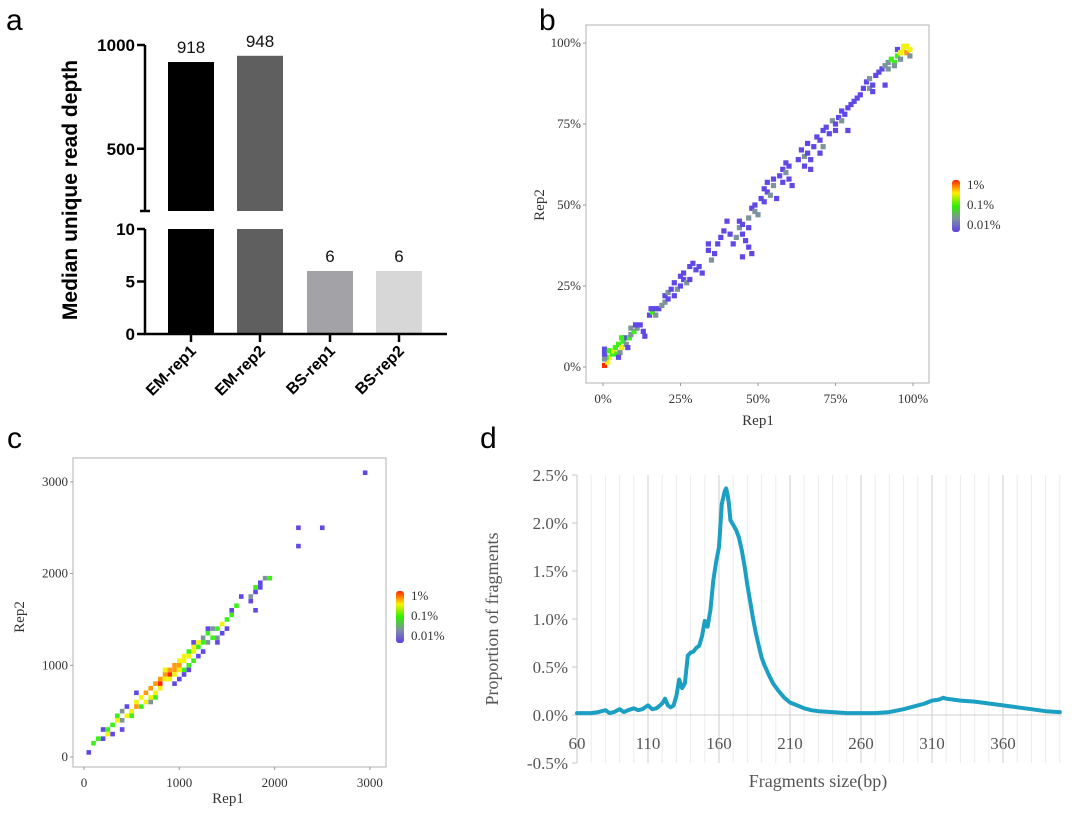 This screenshot has height=819, width=1080. I want to click on y-tick-label: 50%, so click(569, 204).